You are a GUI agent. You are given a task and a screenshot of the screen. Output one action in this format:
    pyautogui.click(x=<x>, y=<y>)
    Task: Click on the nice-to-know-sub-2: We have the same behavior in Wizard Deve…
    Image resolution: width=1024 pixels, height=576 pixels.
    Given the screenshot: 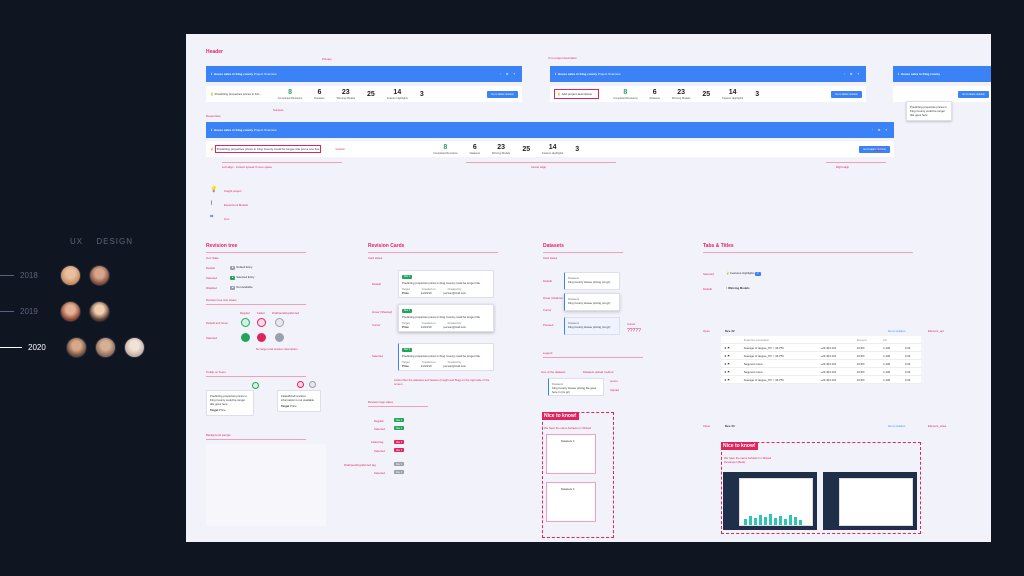 What is the action you would take?
    pyautogui.click(x=748, y=460)
    